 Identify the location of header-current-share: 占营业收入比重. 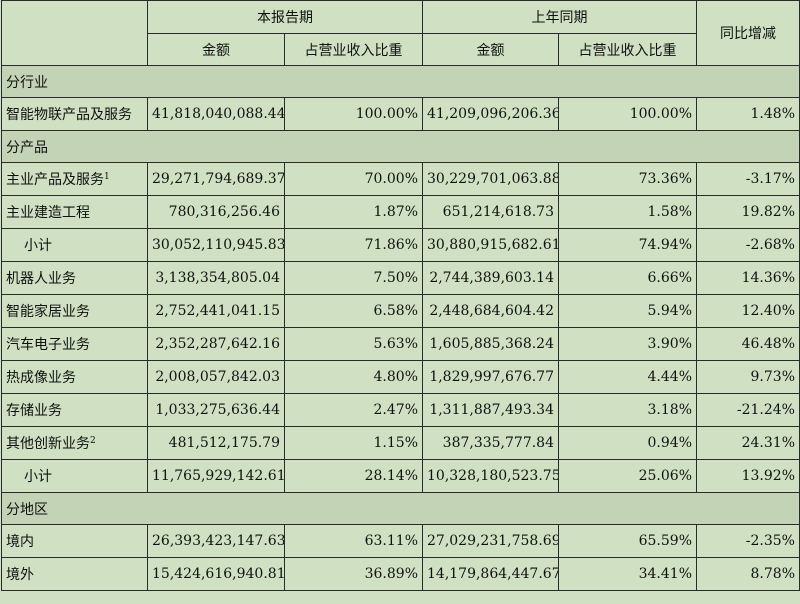
(353, 49).